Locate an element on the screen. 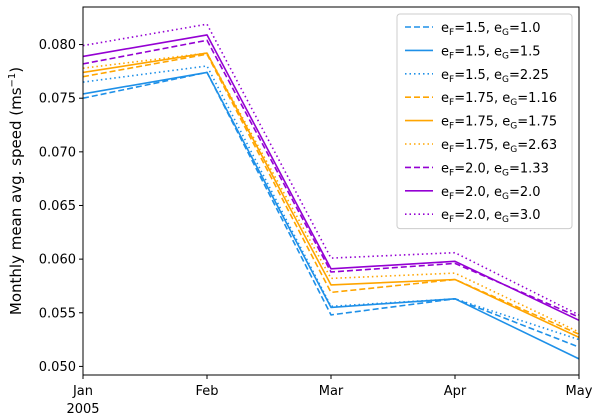  y-tick-label: 0.075 is located at coordinates (57, 99).